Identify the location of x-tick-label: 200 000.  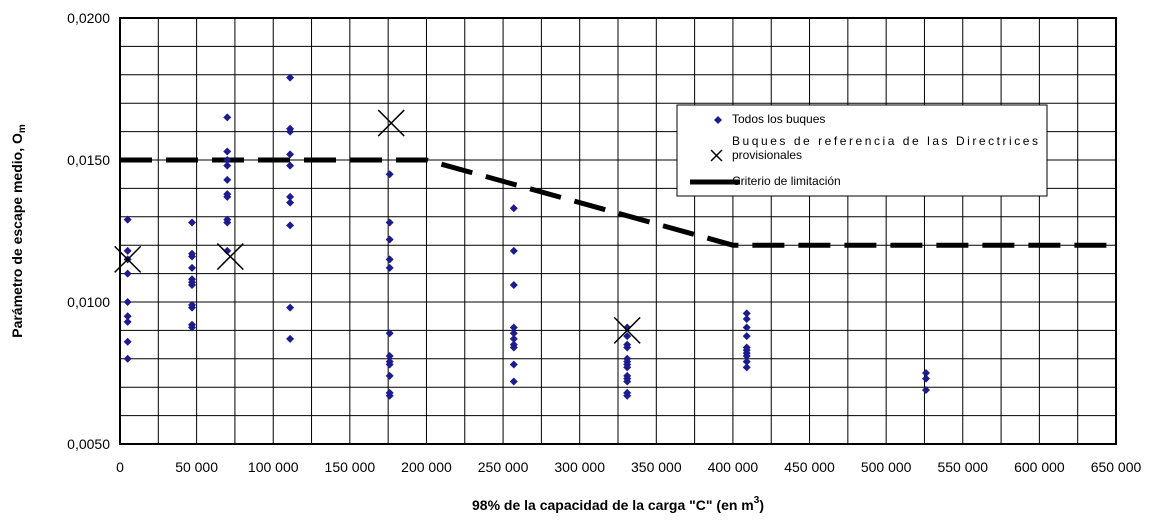
(426, 467).